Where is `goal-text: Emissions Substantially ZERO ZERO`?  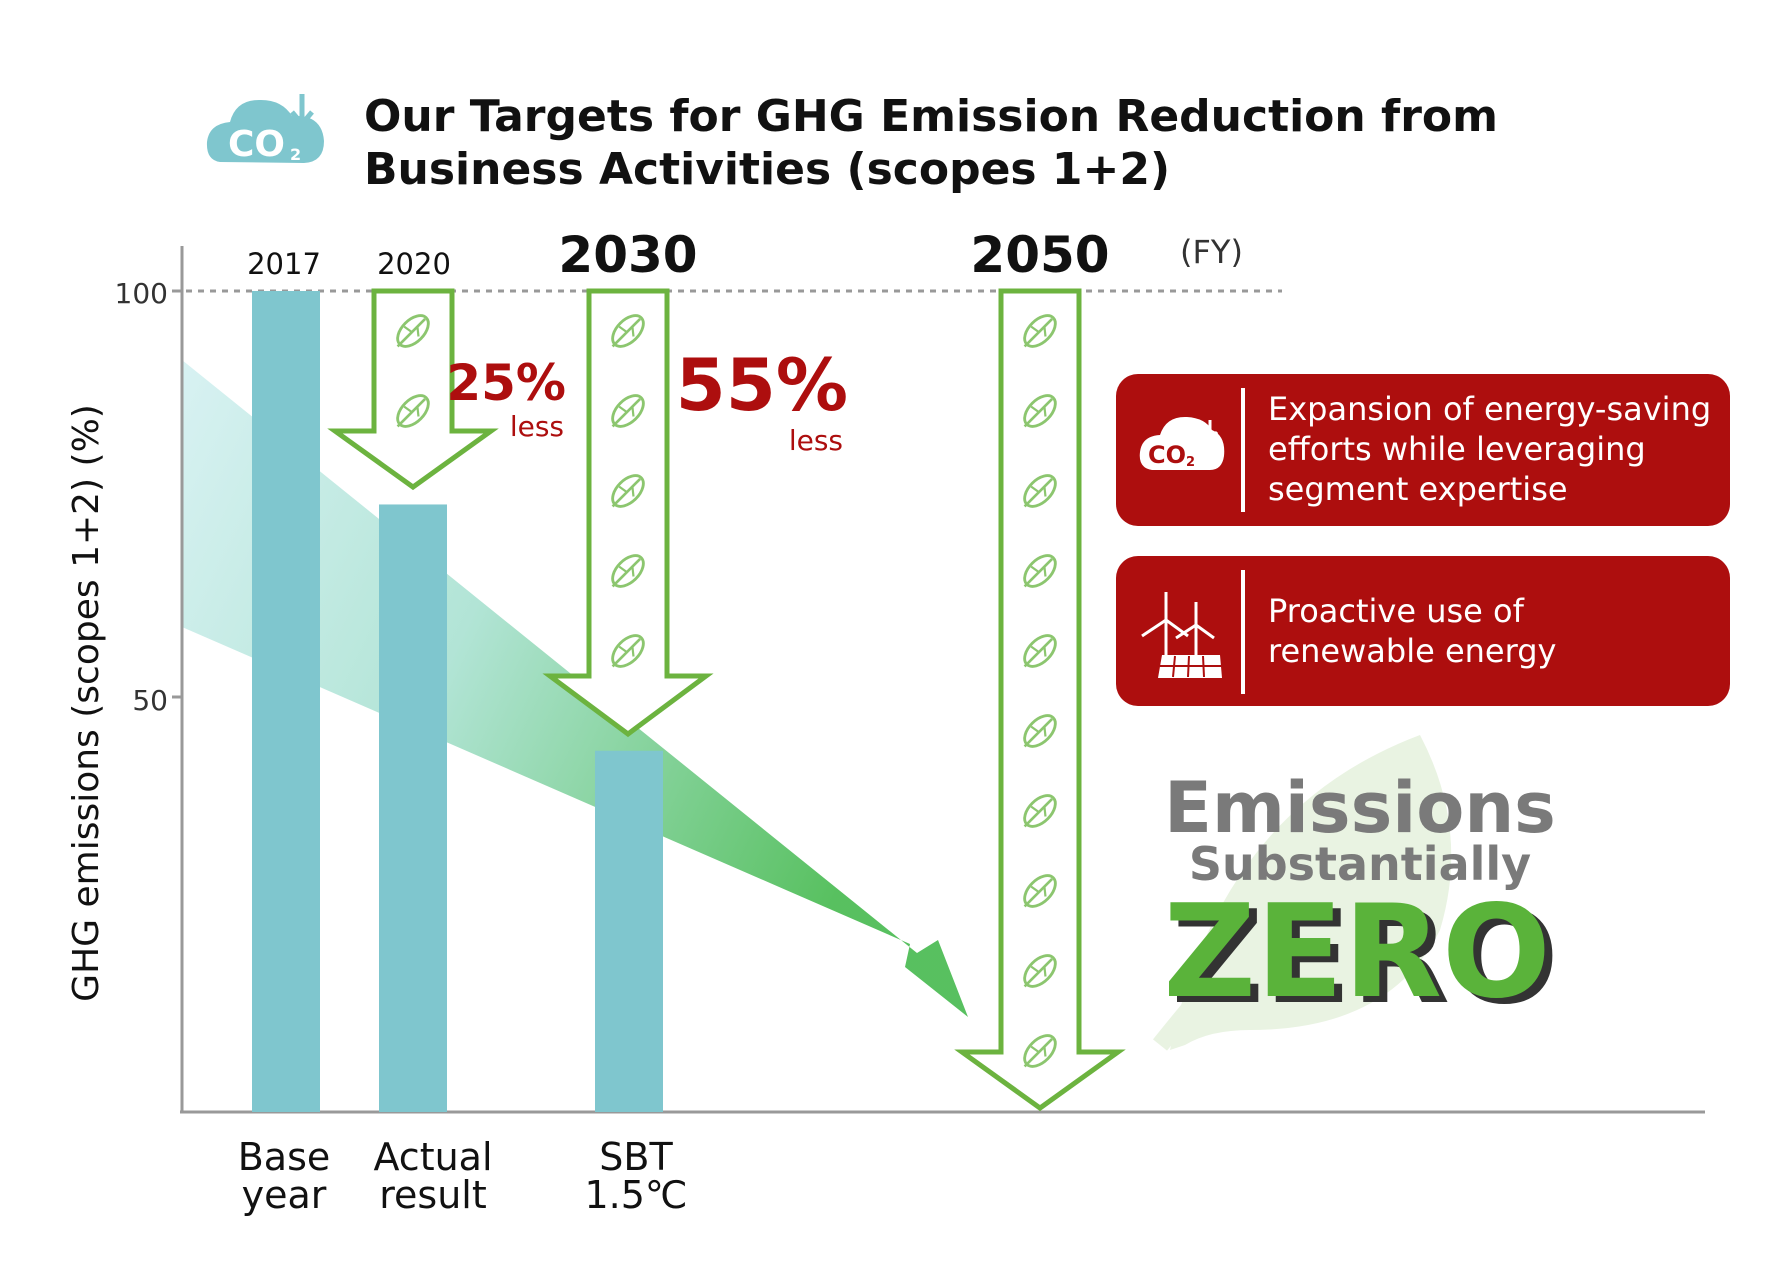
goal-text: Emissions Substantially ZERO ZERO is located at coordinates (1361, 900).